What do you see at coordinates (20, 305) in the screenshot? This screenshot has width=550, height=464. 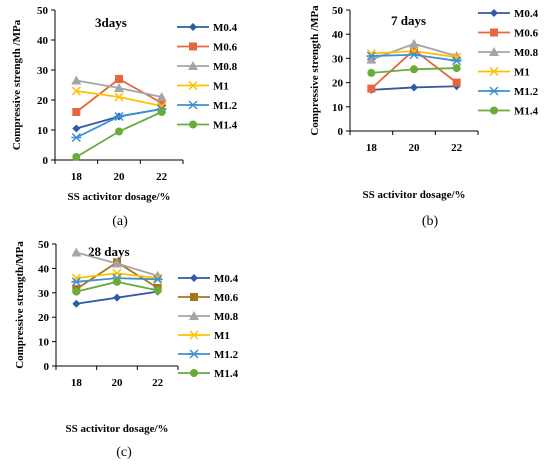 I see `y-axis-label: Compressive strength/MPa` at bounding box center [20, 305].